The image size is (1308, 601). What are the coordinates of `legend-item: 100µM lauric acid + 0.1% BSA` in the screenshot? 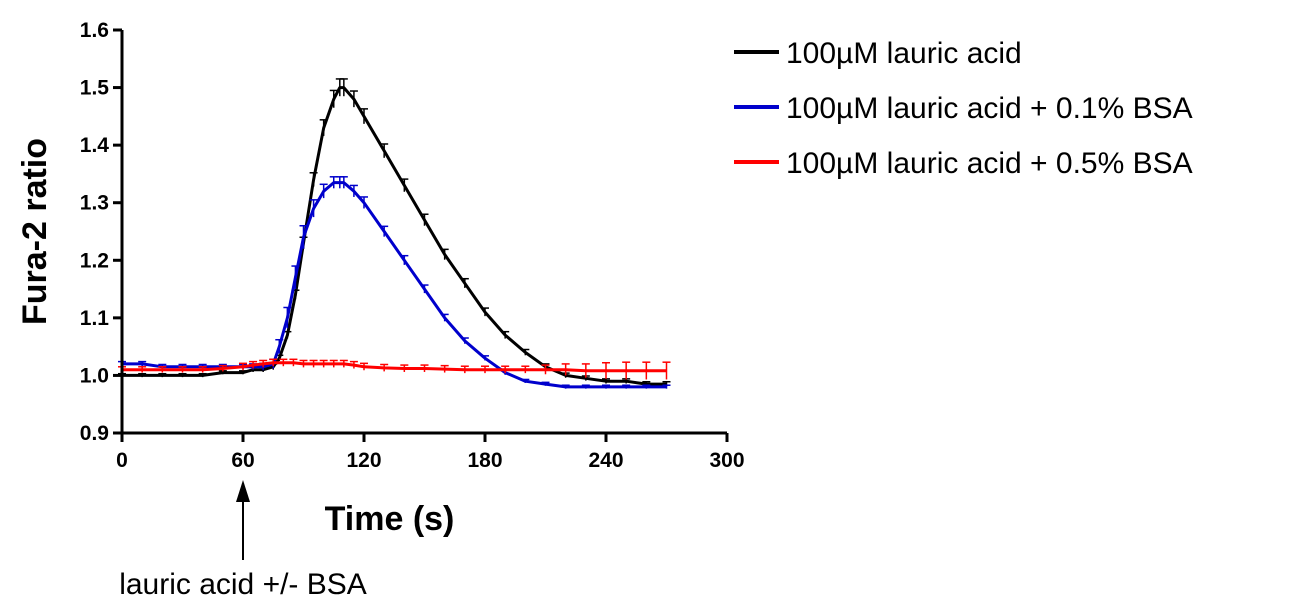 It's located at (963, 108).